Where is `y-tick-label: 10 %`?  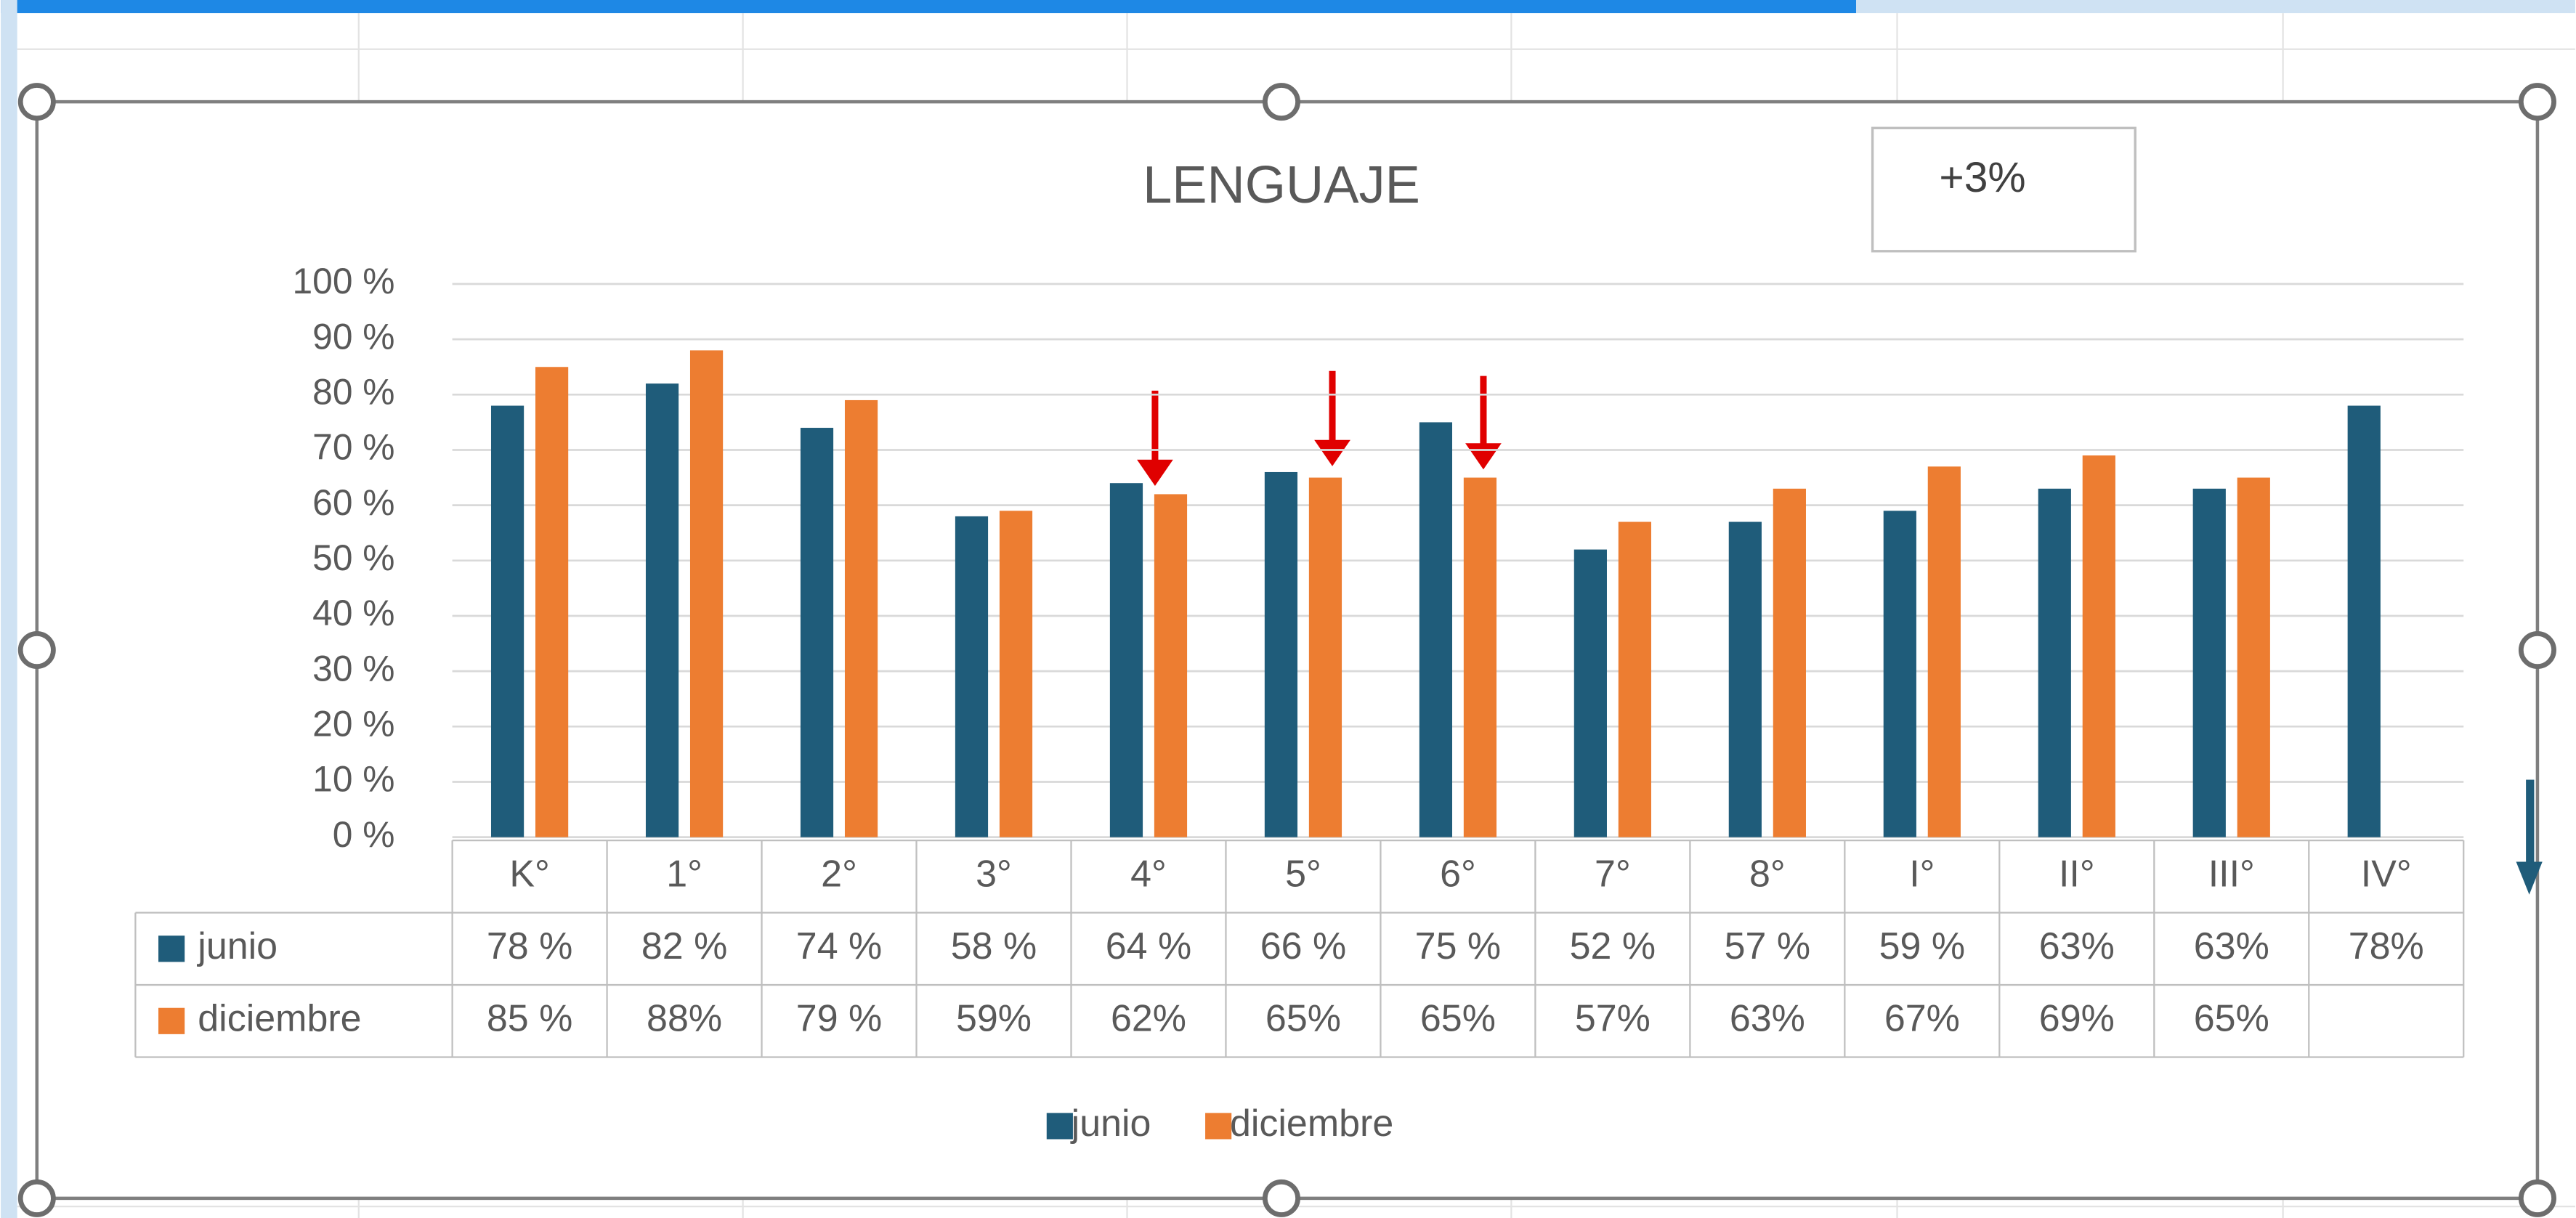 y-tick-label: 10 % is located at coordinates (353, 779).